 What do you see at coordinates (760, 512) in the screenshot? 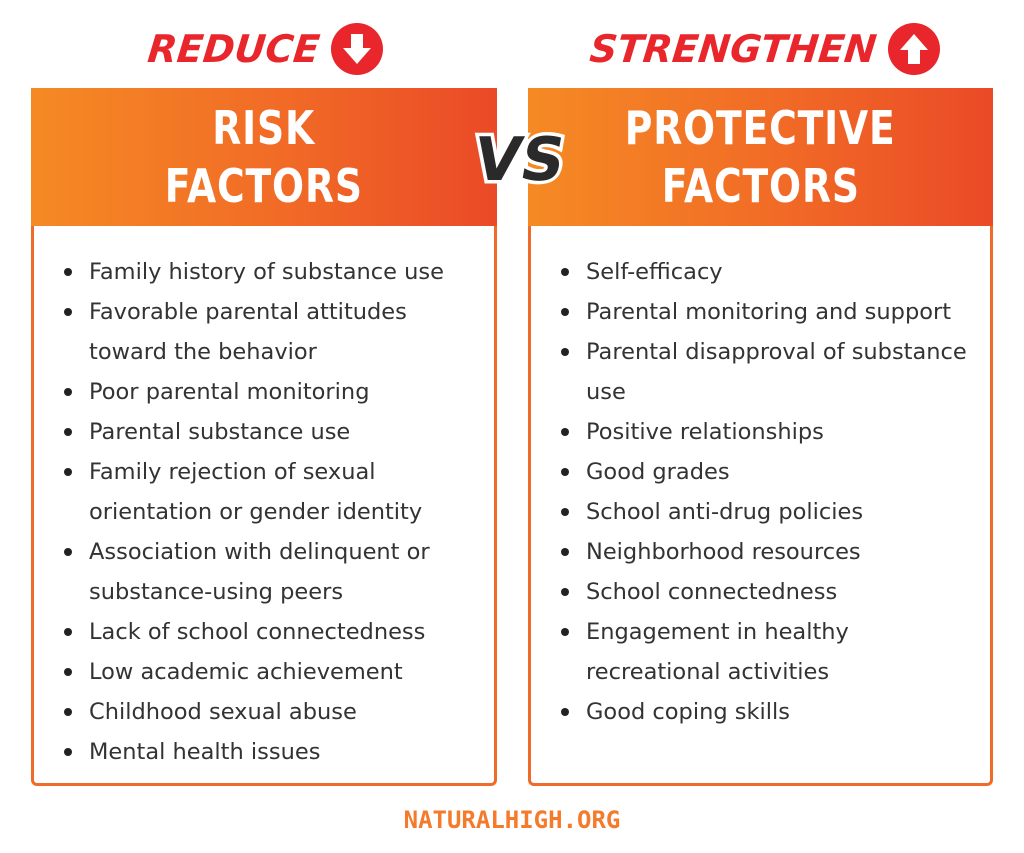
I see `list-item: School anti-drug policies` at bounding box center [760, 512].